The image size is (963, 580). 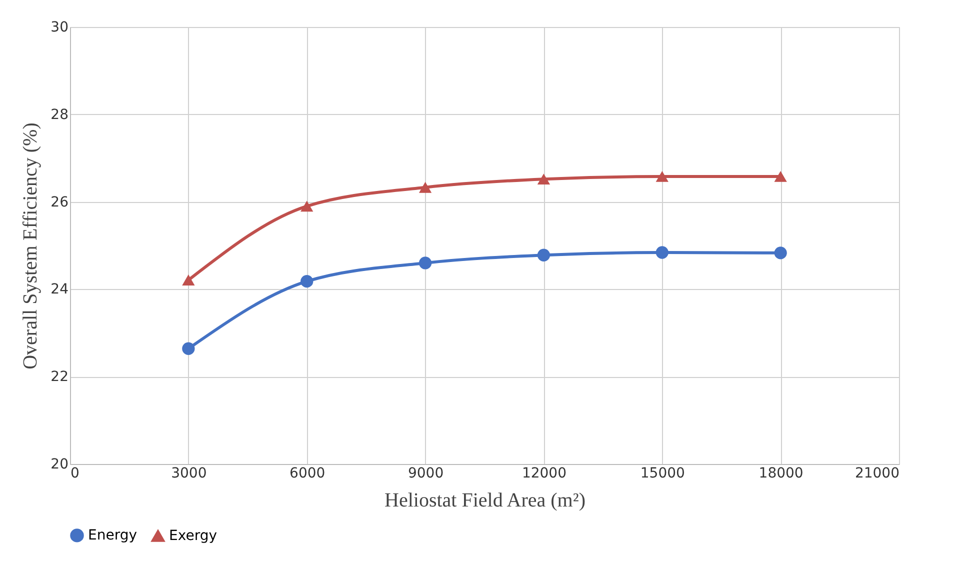 What do you see at coordinates (75, 474) in the screenshot?
I see `x-tick-label: 0` at bounding box center [75, 474].